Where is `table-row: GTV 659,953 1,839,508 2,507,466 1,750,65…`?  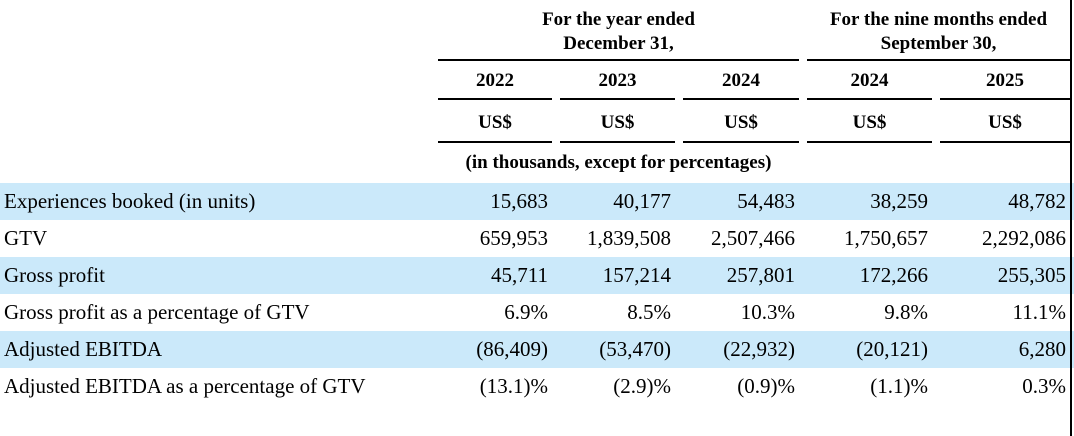 table-row: GTV 659,953 1,839,508 2,507,466 1,750,65… is located at coordinates (537, 238).